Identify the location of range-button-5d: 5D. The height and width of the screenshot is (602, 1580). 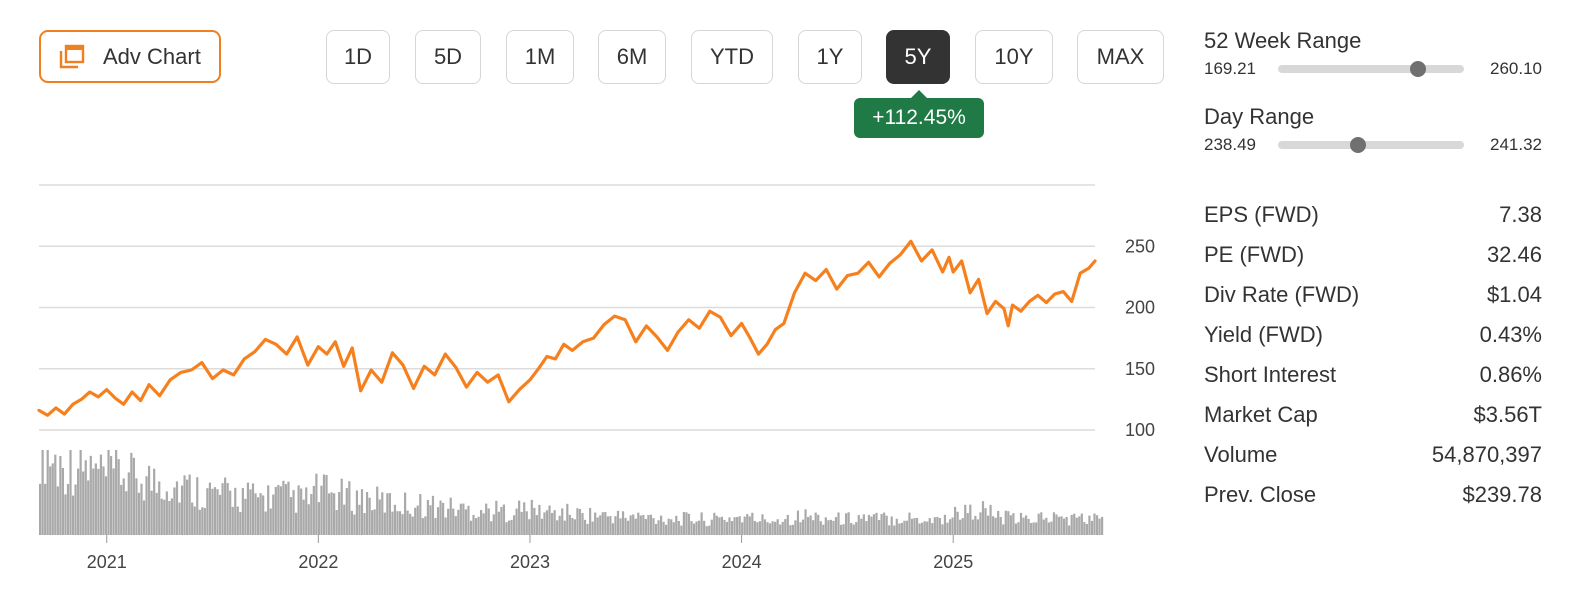
(448, 57).